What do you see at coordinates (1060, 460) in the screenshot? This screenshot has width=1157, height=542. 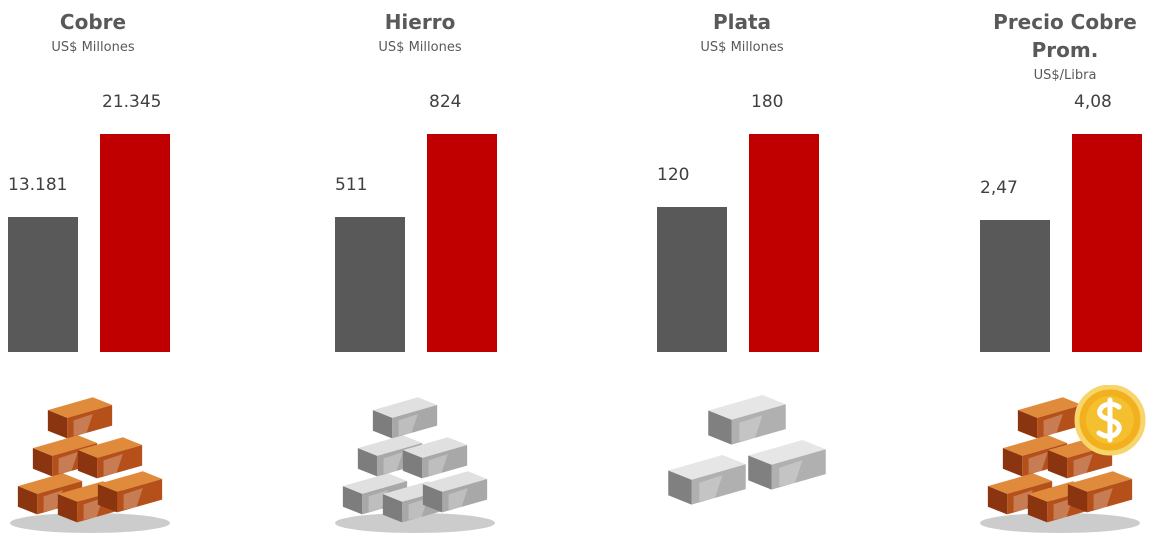 I see `price-icon` at bounding box center [1060, 460].